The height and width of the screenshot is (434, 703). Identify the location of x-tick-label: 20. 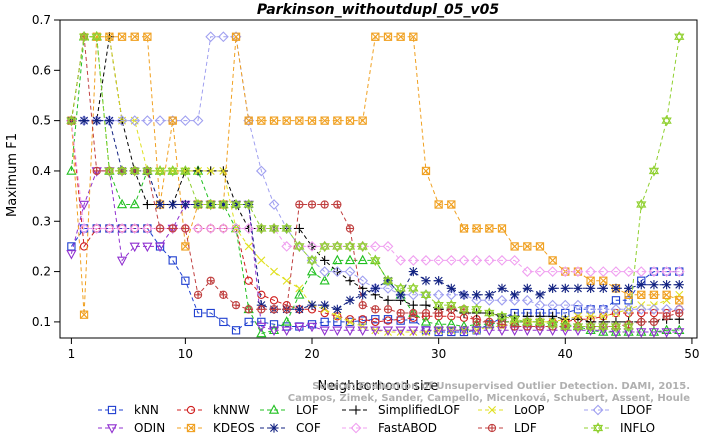
(311, 354).